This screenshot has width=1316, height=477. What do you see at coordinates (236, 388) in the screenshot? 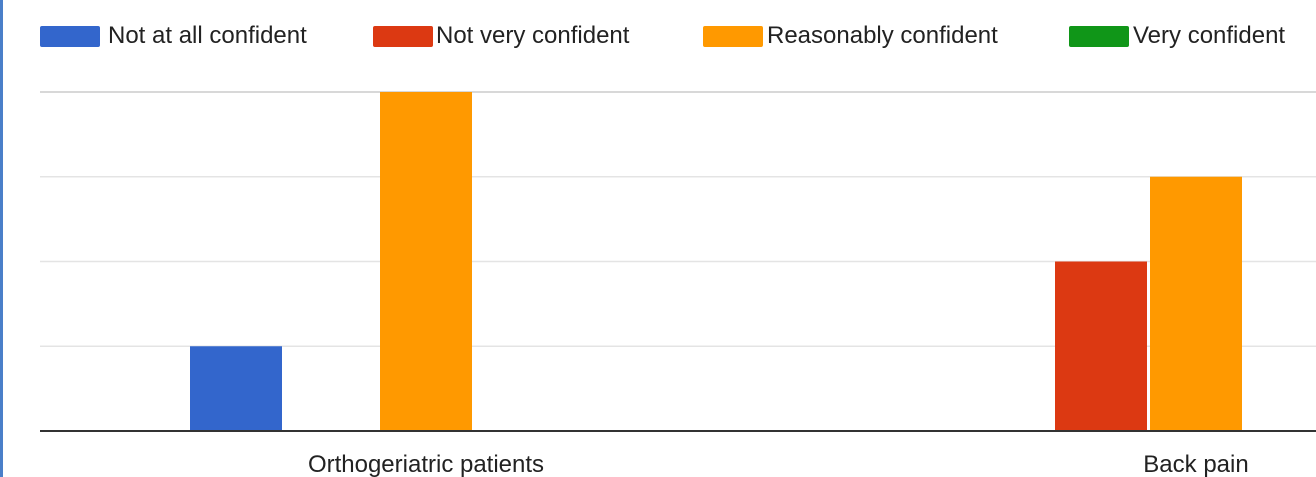
I see `bar-not-at-all-confident-orthogeriatric-patients` at bounding box center [236, 388].